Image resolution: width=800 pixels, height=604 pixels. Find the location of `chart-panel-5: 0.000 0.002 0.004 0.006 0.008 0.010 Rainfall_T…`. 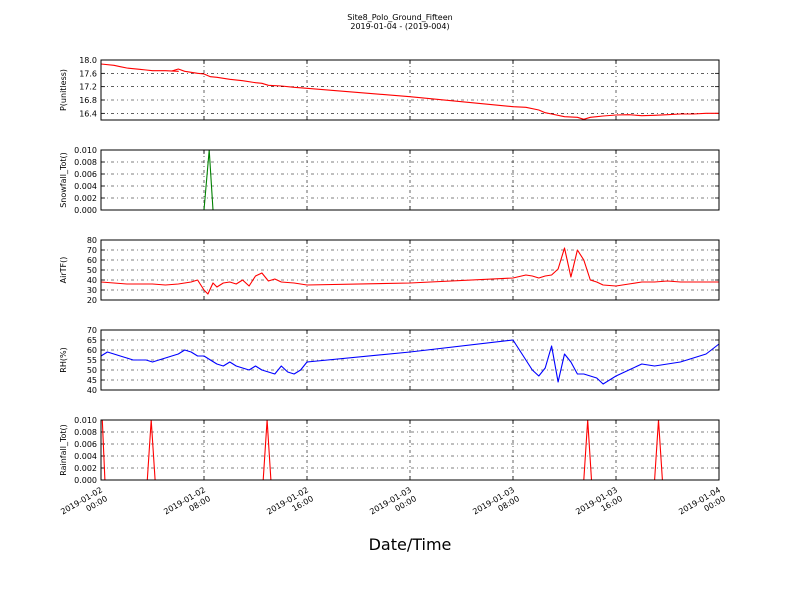

chart-panel-5: 0.000 0.002 0.004 0.006 0.008 0.010 Rainfall_T… is located at coordinates (389, 450).